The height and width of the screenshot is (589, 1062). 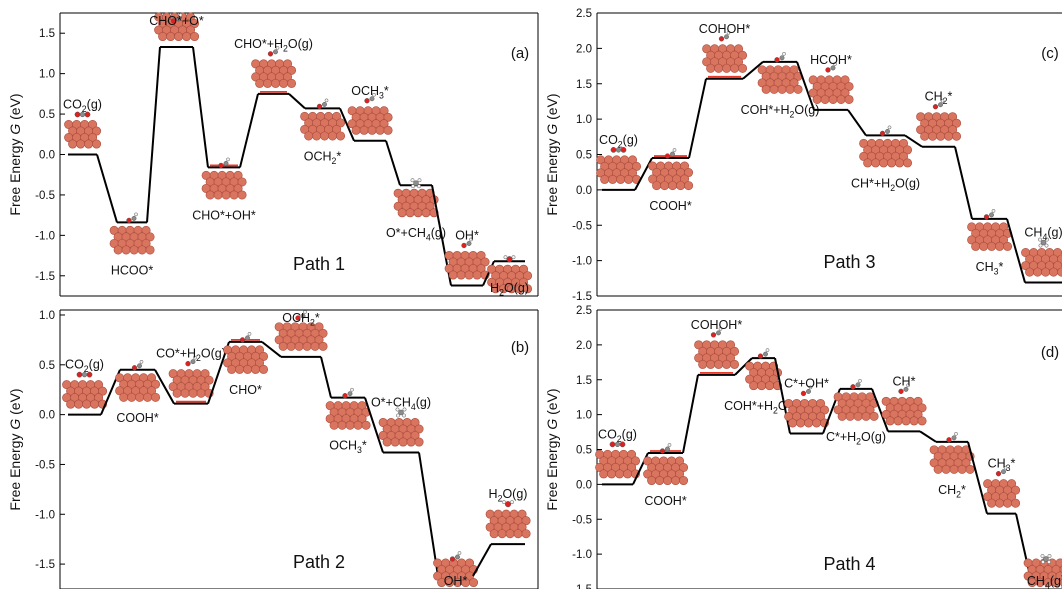 I want to click on state-label: COHOH*, so click(x=725, y=29).